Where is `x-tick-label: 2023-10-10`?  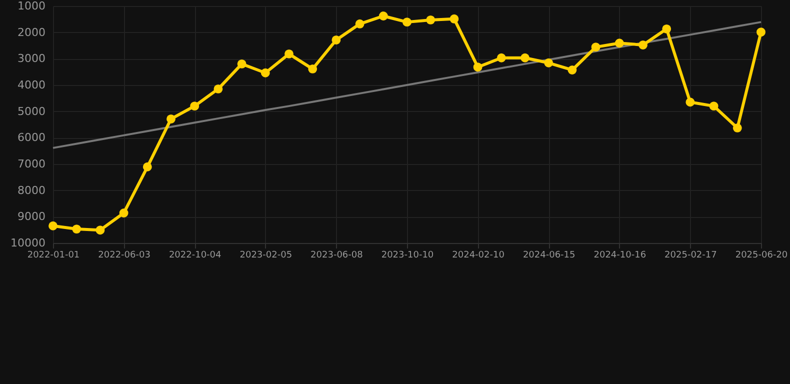
x-tick-label: 2023-10-10 is located at coordinates (407, 255).